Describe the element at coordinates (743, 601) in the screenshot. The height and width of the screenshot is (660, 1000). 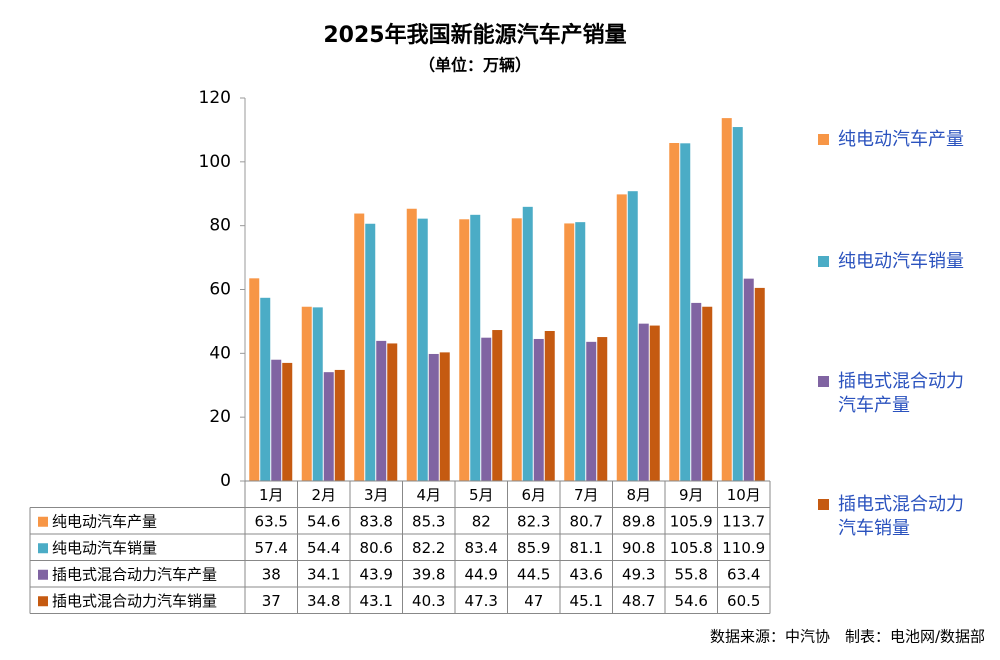
I see `table-cell: 60.5` at that location.